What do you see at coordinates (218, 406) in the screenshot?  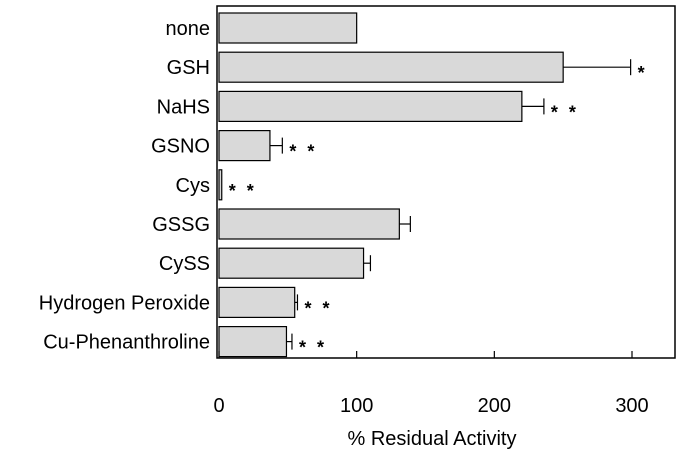 I see `x-tick-label-0: 0` at bounding box center [218, 406].